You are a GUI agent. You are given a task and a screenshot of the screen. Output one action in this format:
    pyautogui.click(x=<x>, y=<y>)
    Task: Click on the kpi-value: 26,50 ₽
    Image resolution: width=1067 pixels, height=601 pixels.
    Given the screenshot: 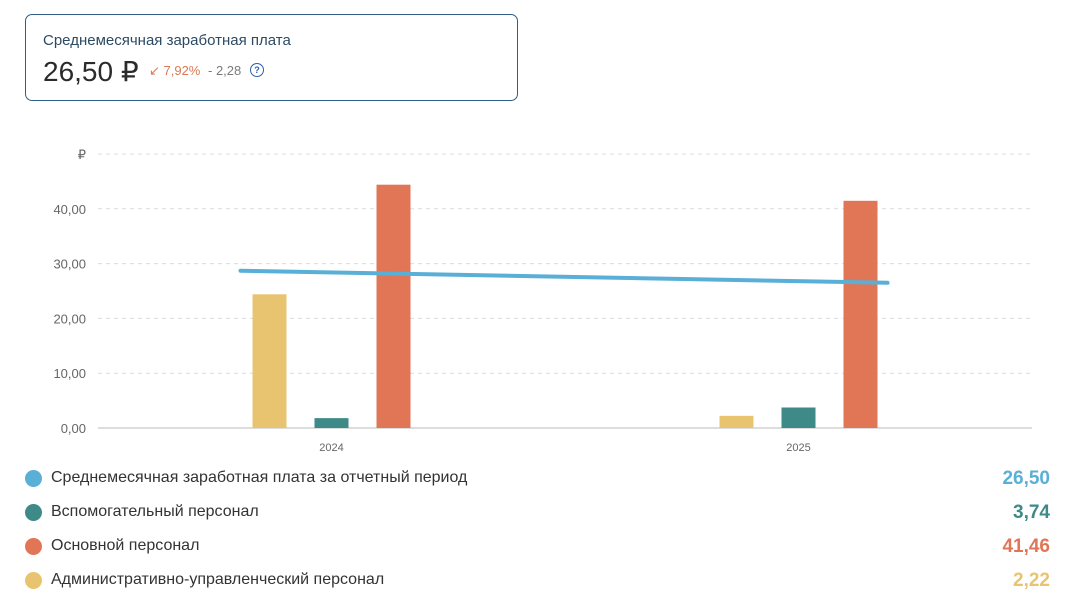 What is the action you would take?
    pyautogui.click(x=91, y=71)
    